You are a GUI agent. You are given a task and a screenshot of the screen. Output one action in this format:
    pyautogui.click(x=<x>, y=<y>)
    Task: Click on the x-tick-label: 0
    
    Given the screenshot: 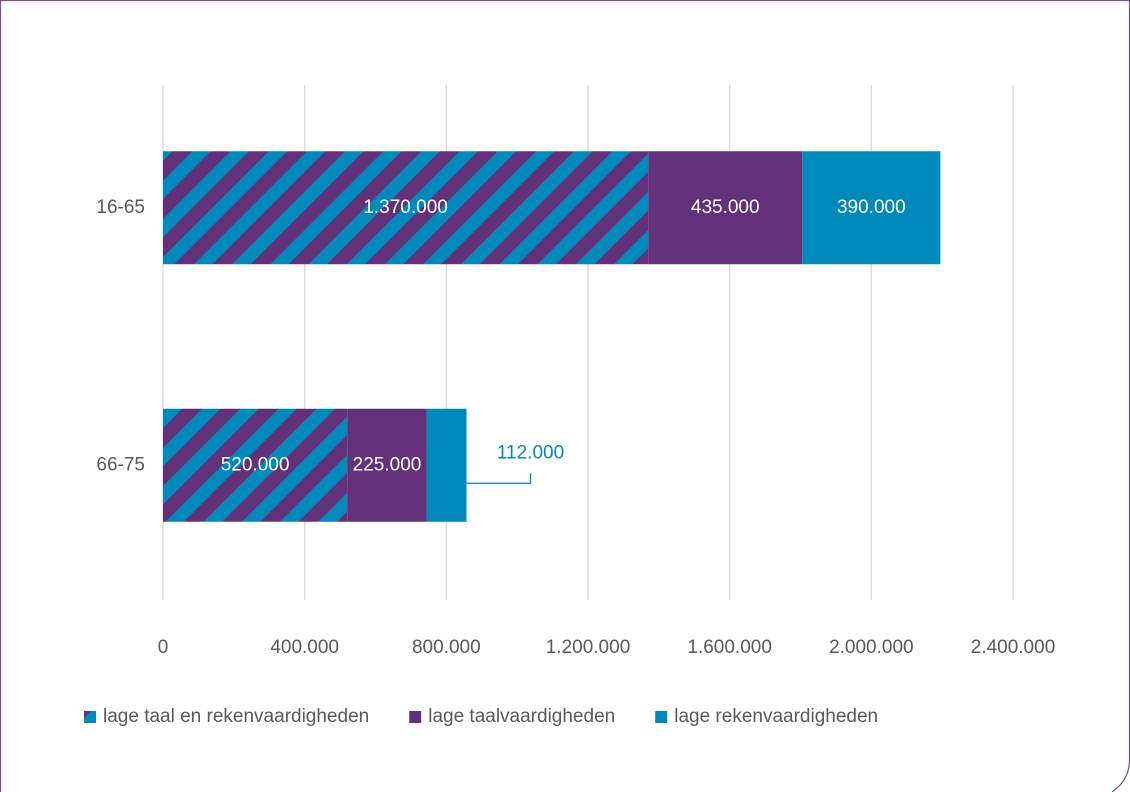 What is the action you would take?
    pyautogui.click(x=163, y=647)
    